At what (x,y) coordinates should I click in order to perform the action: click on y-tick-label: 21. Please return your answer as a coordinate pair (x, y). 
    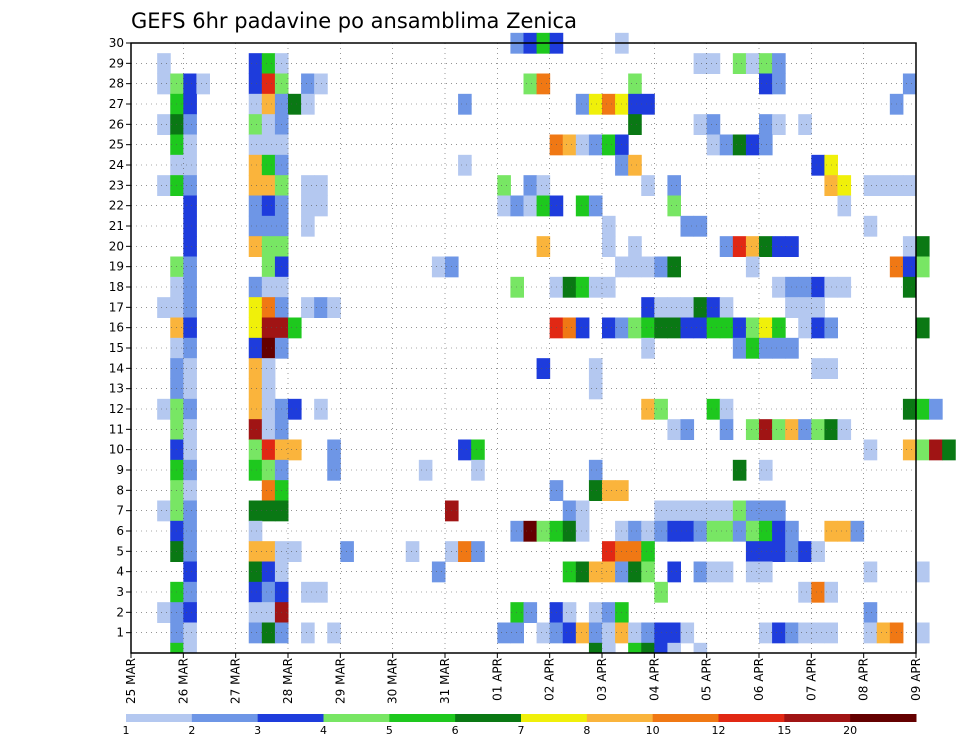
    Looking at the image, I should click on (116, 226).